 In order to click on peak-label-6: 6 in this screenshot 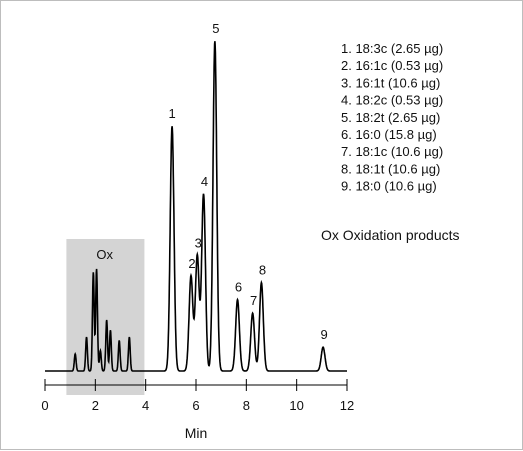, I will do `click(238, 287)`.